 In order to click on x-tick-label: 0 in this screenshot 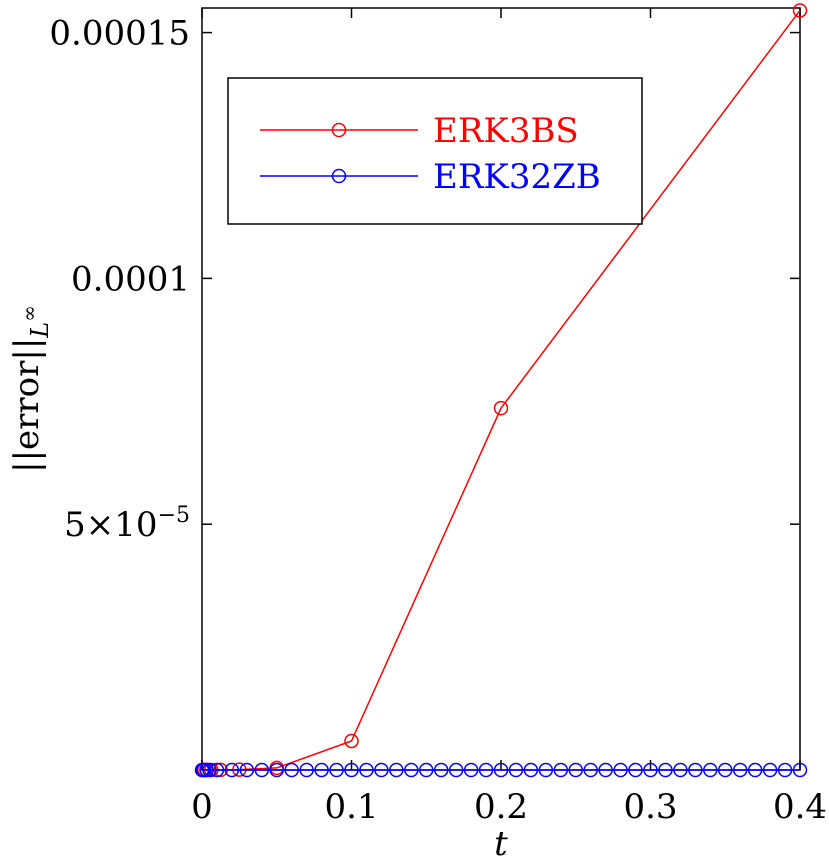, I will do `click(202, 807)`.